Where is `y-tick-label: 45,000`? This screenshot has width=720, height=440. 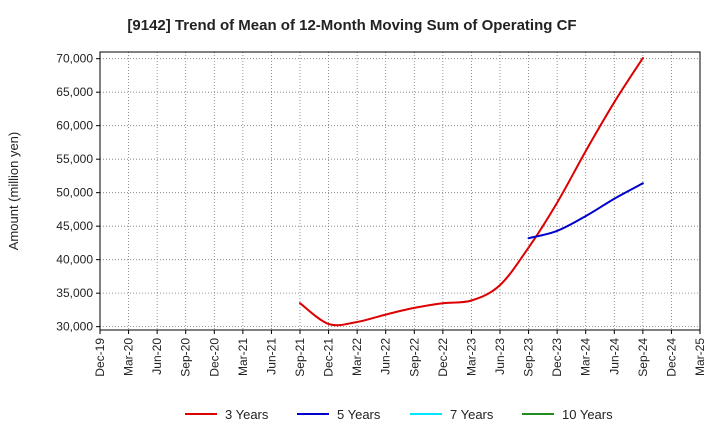
y-tick-label: 45,000 is located at coordinates (74, 226).